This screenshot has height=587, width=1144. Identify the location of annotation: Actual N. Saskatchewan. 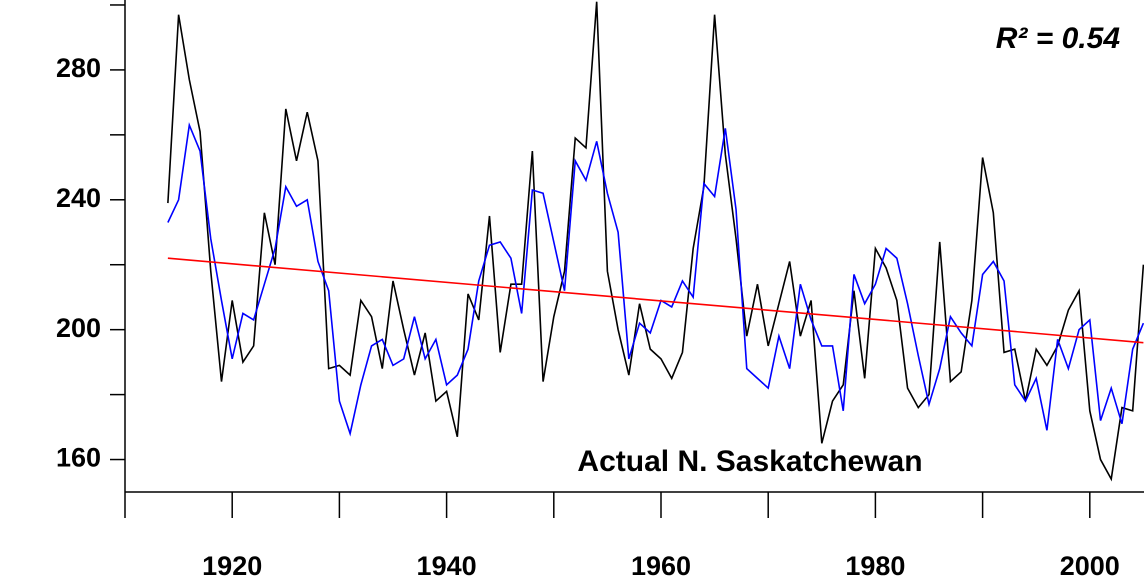
(749, 461).